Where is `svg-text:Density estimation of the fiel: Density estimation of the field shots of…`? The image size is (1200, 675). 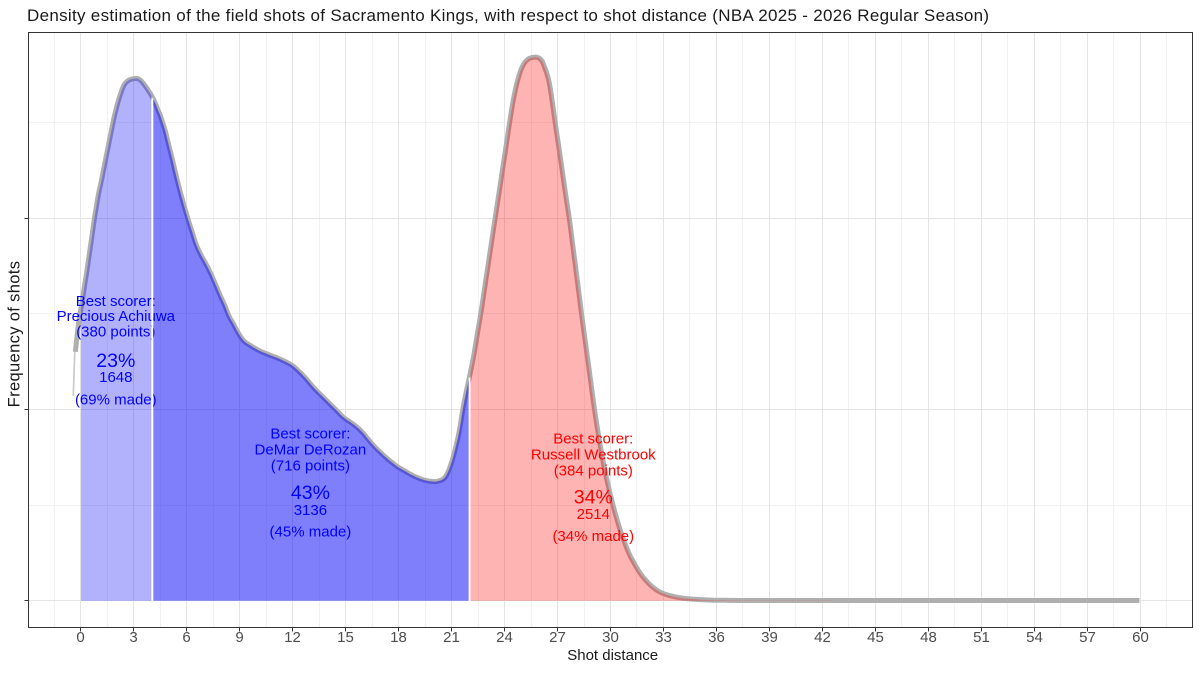 svg-text:Density estimation of the fiel: Density estimation of the field shots of… is located at coordinates (508, 15).